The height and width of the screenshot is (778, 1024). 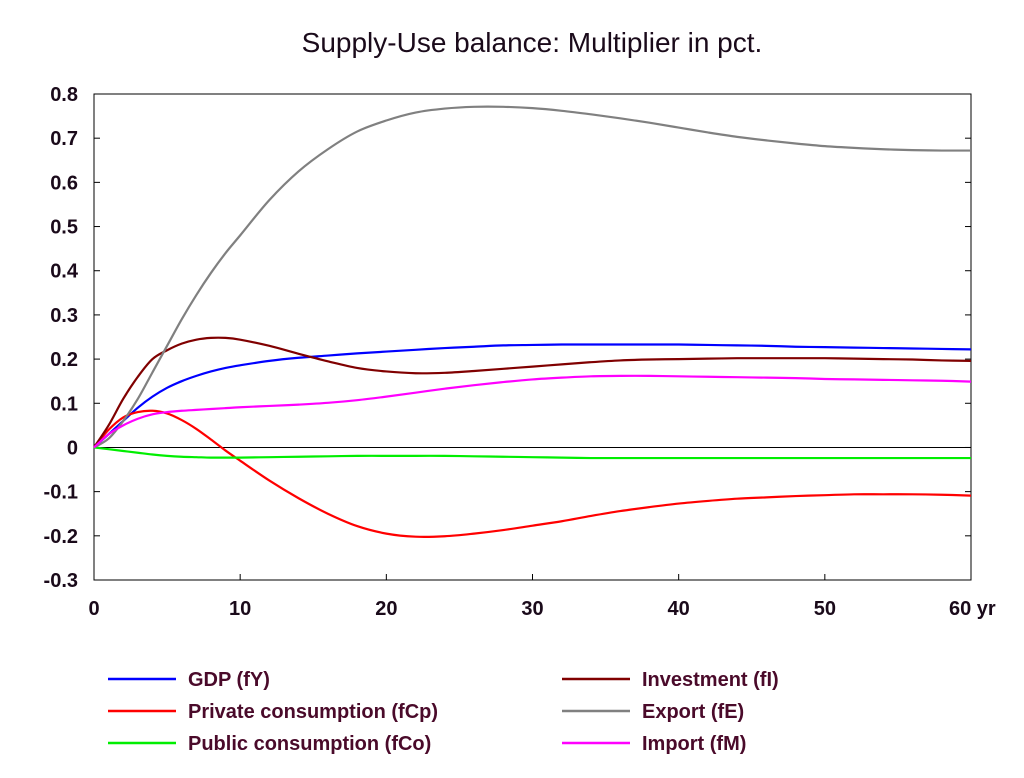 I want to click on y-tick-label: 0.1, so click(x=64, y=404).